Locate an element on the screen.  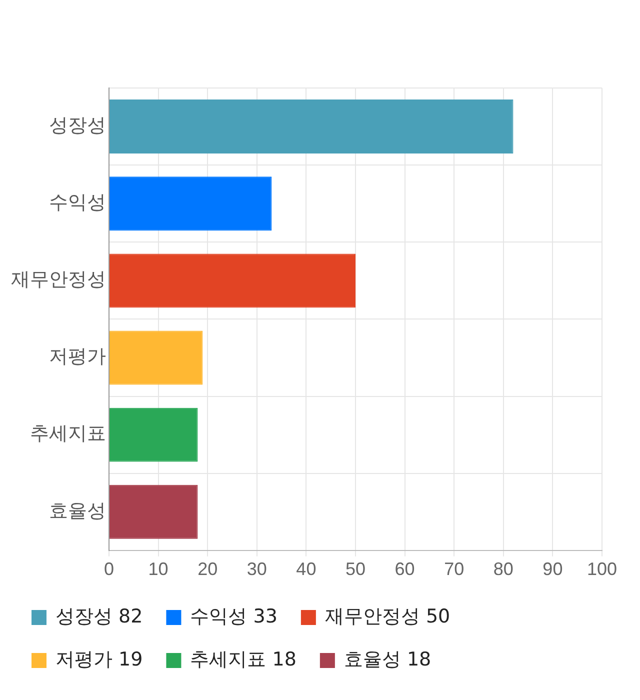
y-tick-label: 재무안정성 is located at coordinates (58, 279).